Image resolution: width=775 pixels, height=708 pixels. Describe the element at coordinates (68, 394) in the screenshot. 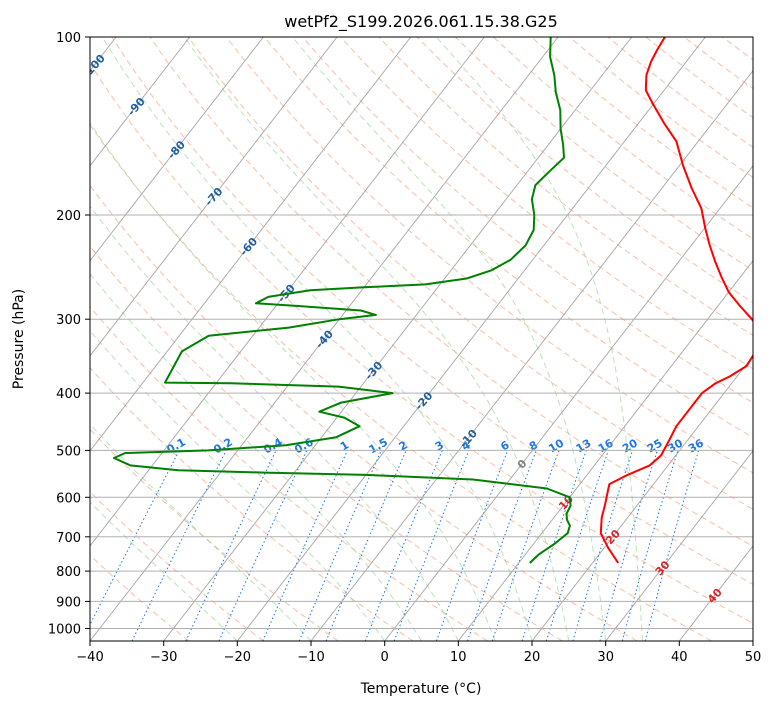

I see `y-tick-label-400: 400` at that location.